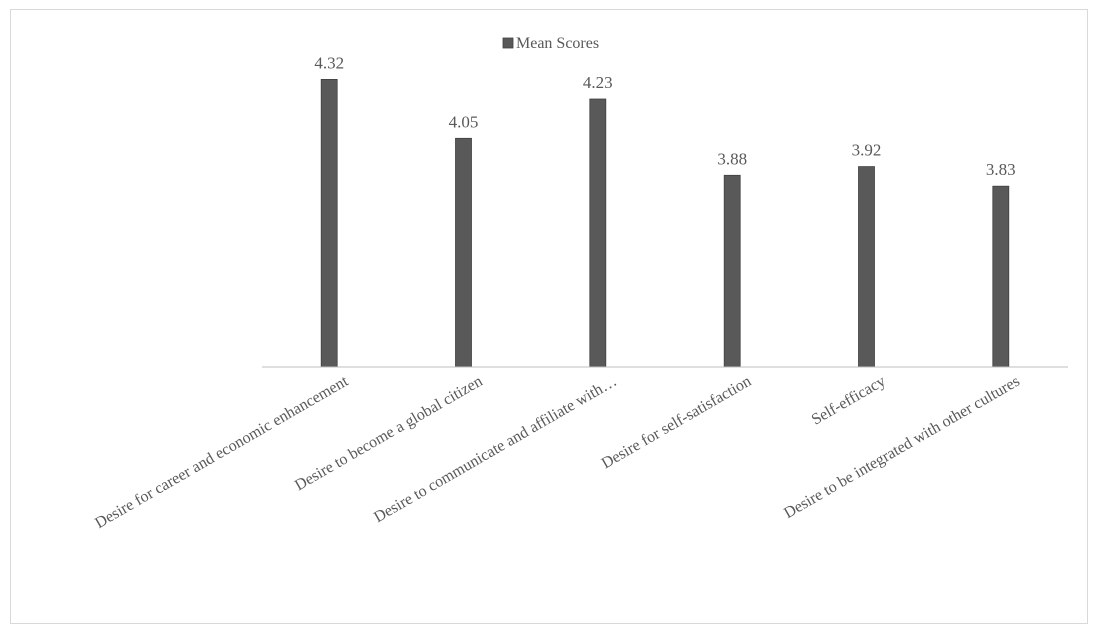 This screenshot has width=1101, height=632. What do you see at coordinates (849, 401) in the screenshot?
I see `category-label-5: Self-efficacy` at bounding box center [849, 401].